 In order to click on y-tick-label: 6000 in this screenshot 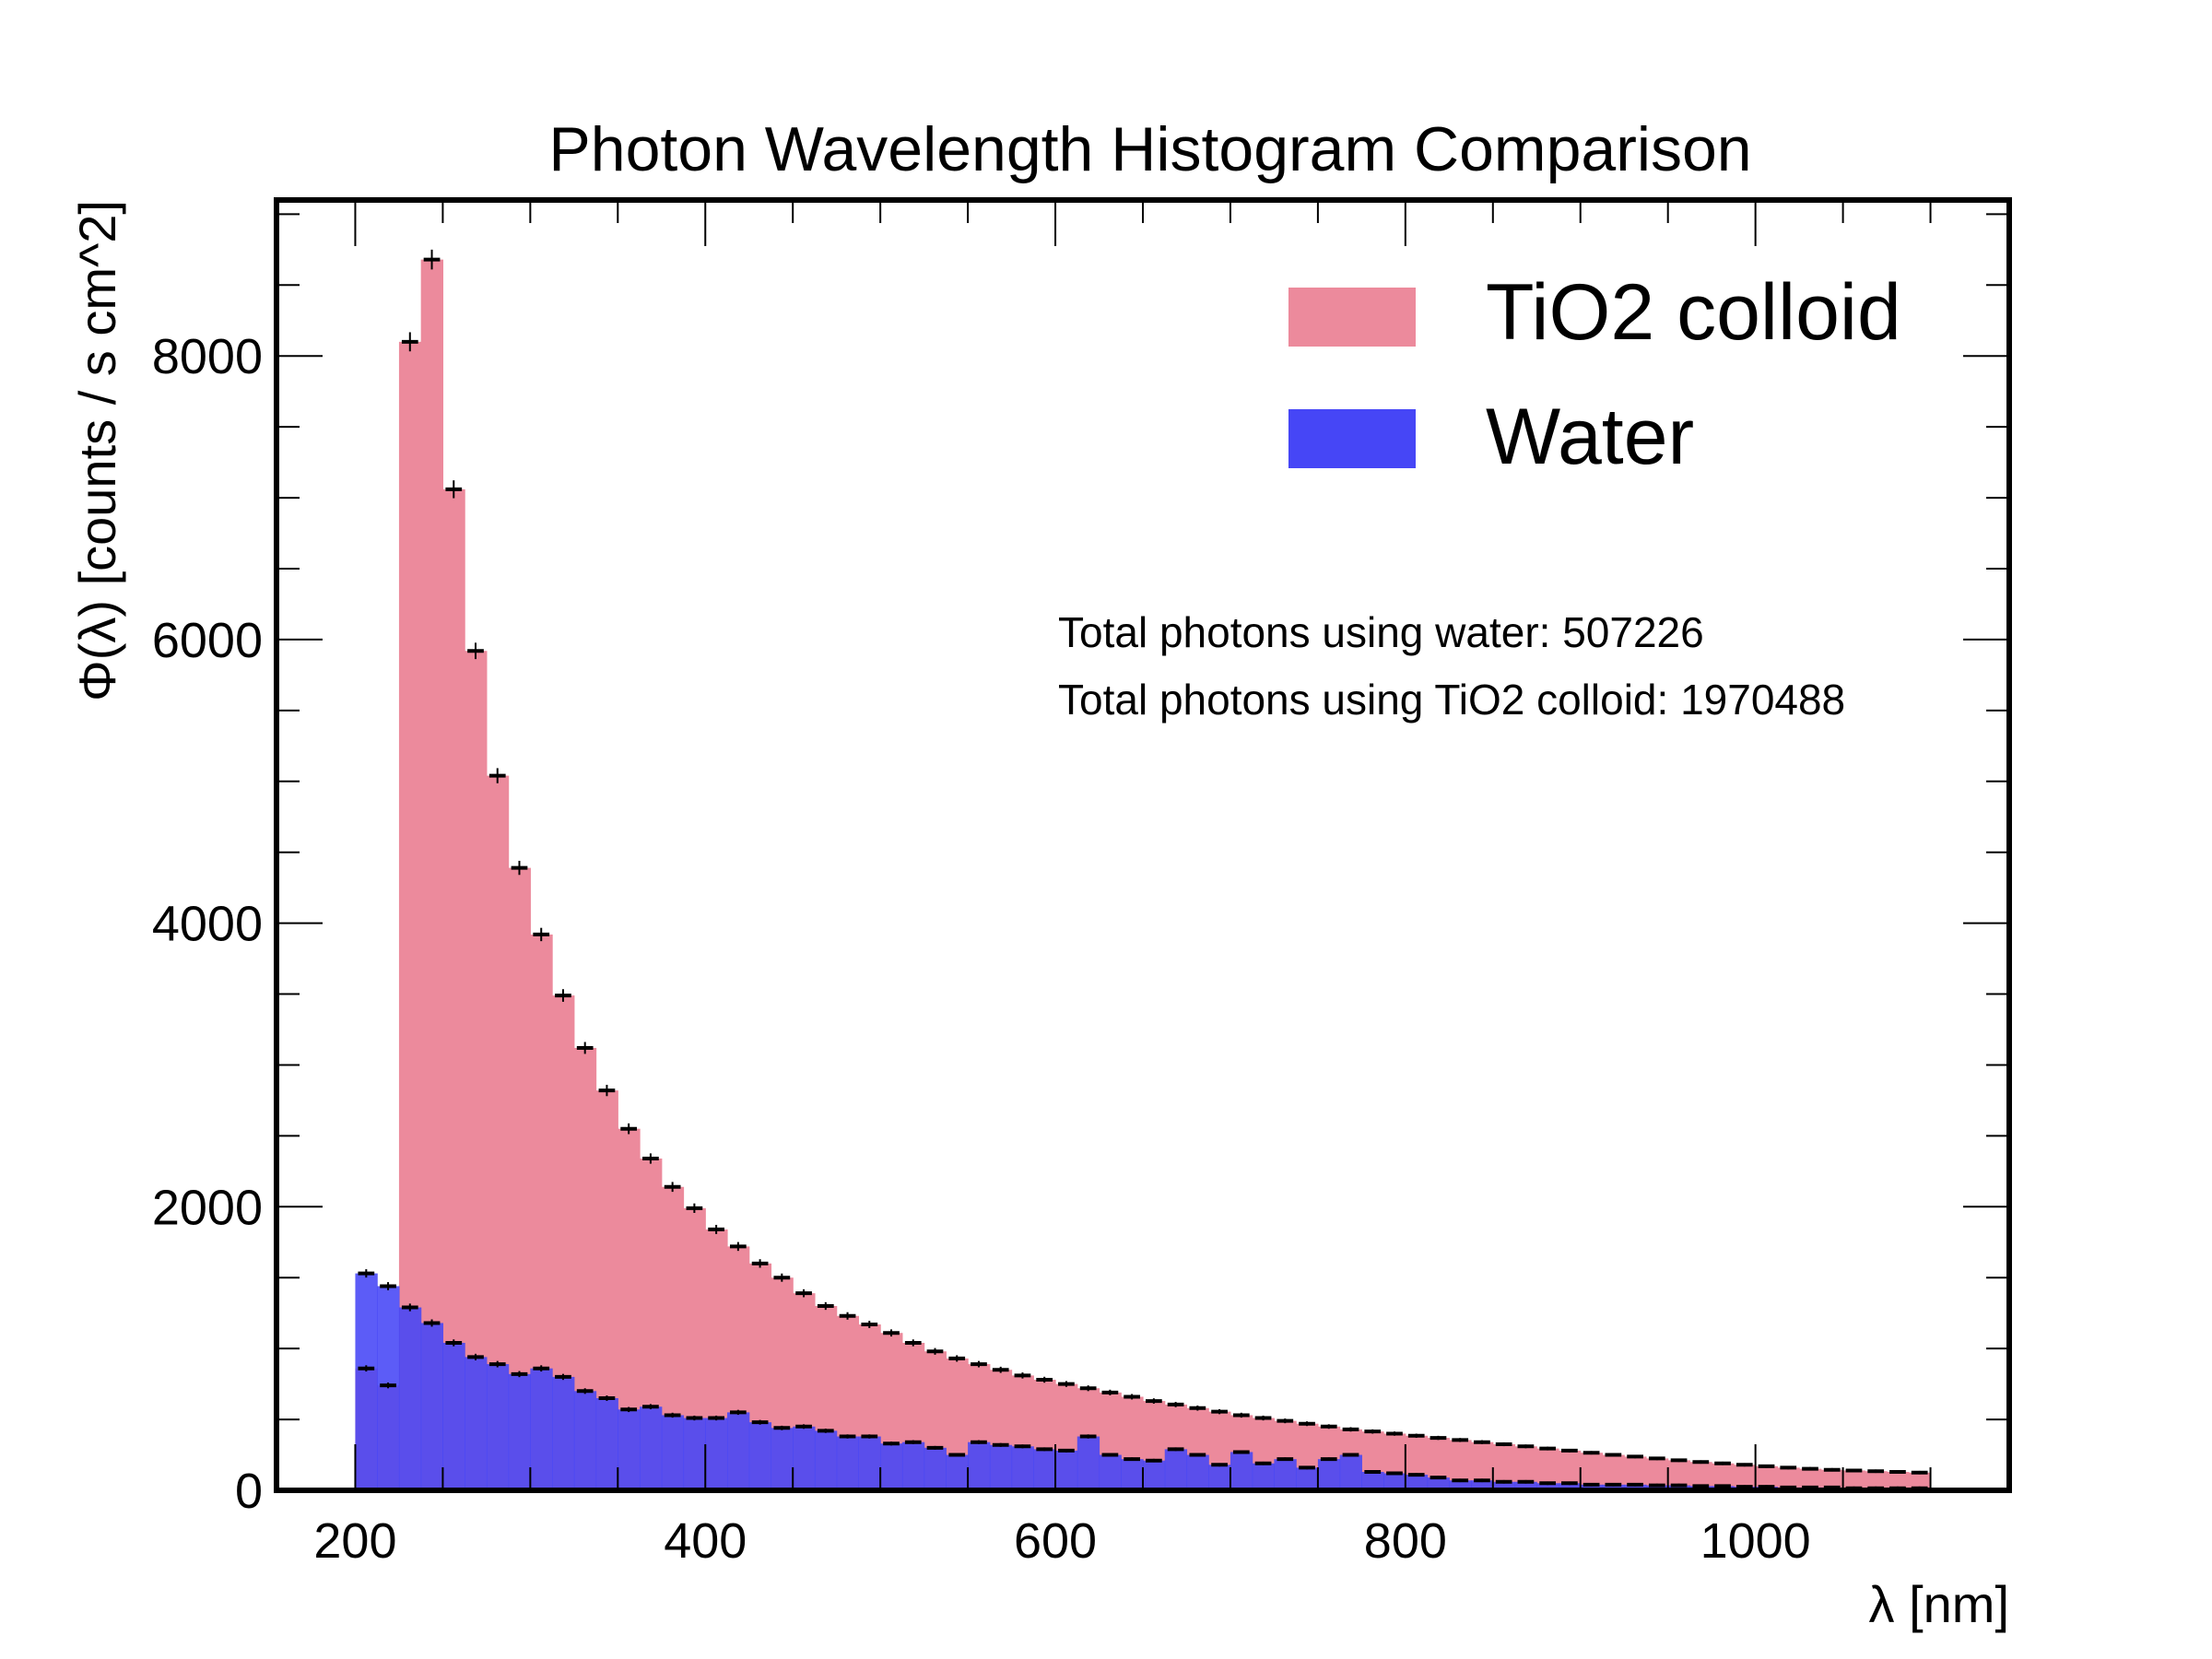, I will do `click(207, 640)`.